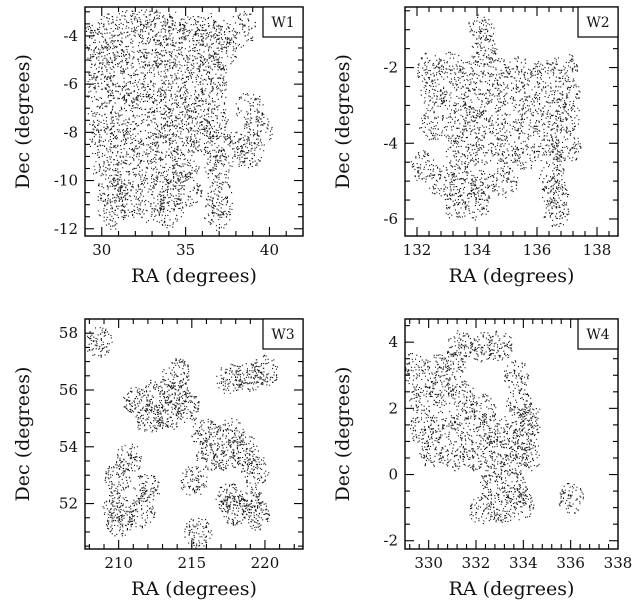 Image resolution: width=641 pixels, height=606 pixels. I want to click on panel-tag: W3, so click(282, 335).